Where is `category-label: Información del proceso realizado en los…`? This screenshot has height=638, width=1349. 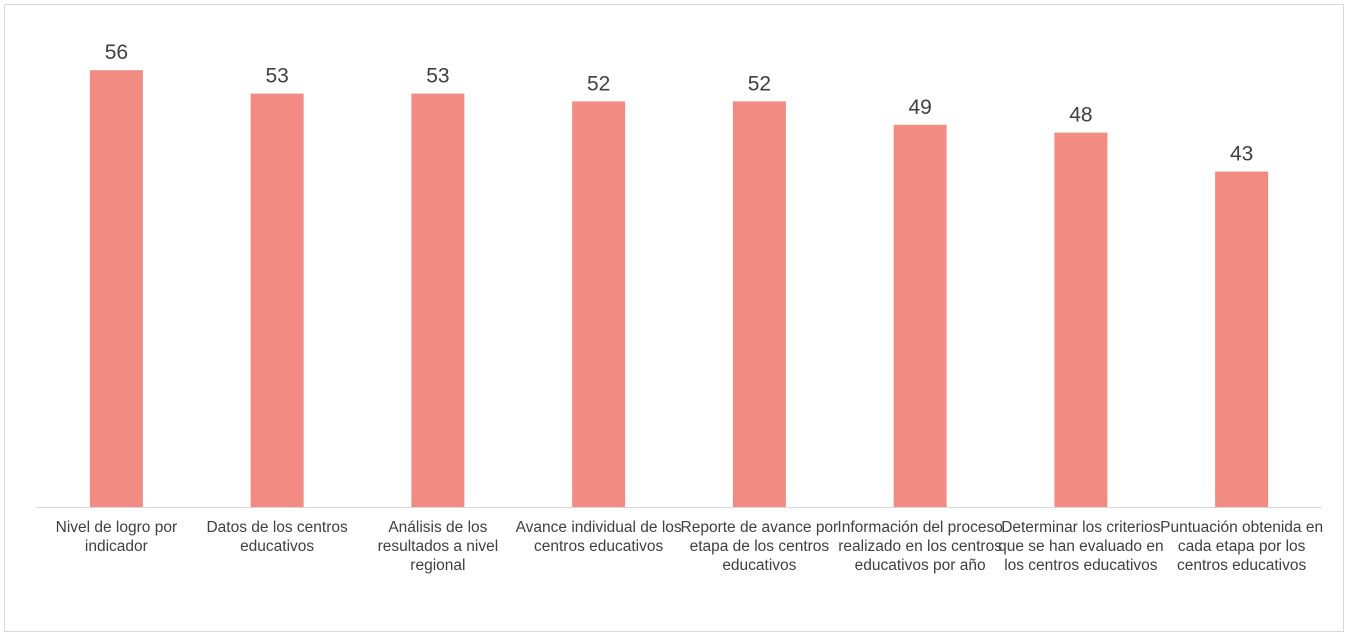
category-label: Información del proceso realizado en los… is located at coordinates (920, 546).